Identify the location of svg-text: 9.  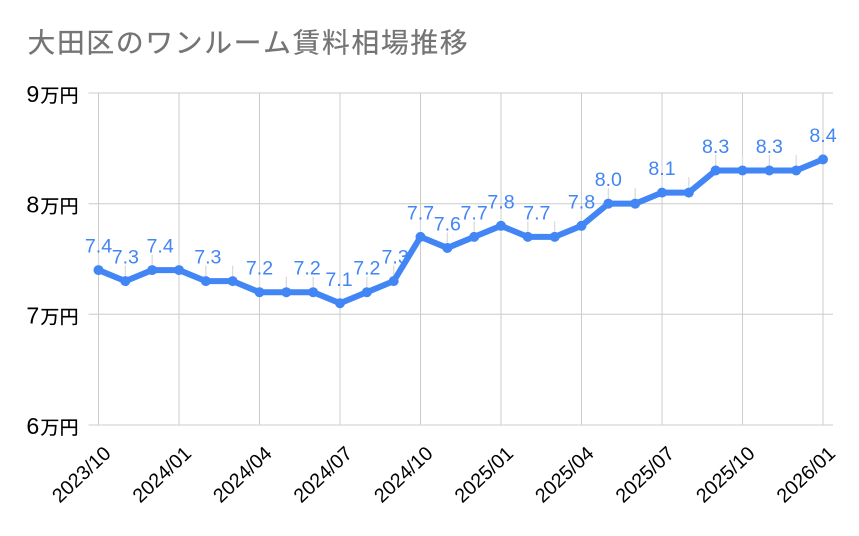
(32, 94).